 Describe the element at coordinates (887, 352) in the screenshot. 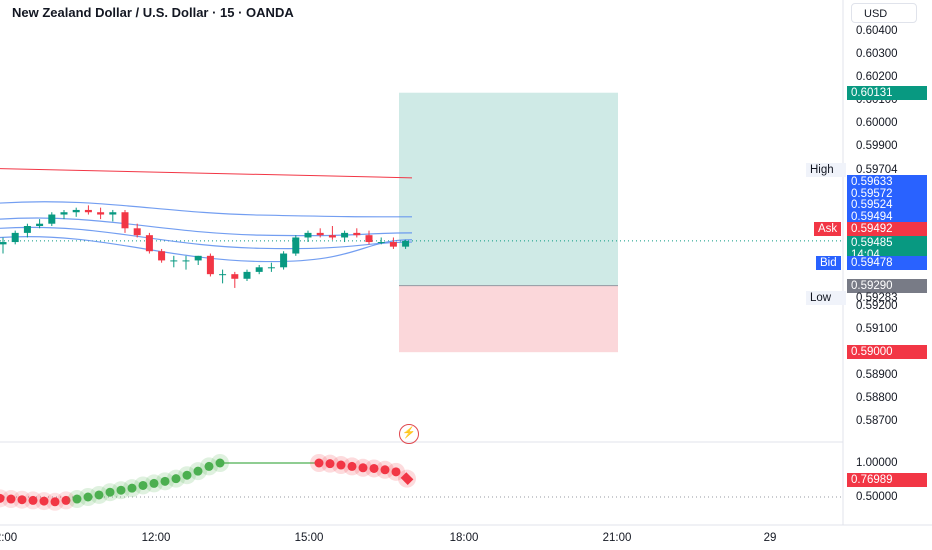

I see `price-tag: 0.59000` at that location.